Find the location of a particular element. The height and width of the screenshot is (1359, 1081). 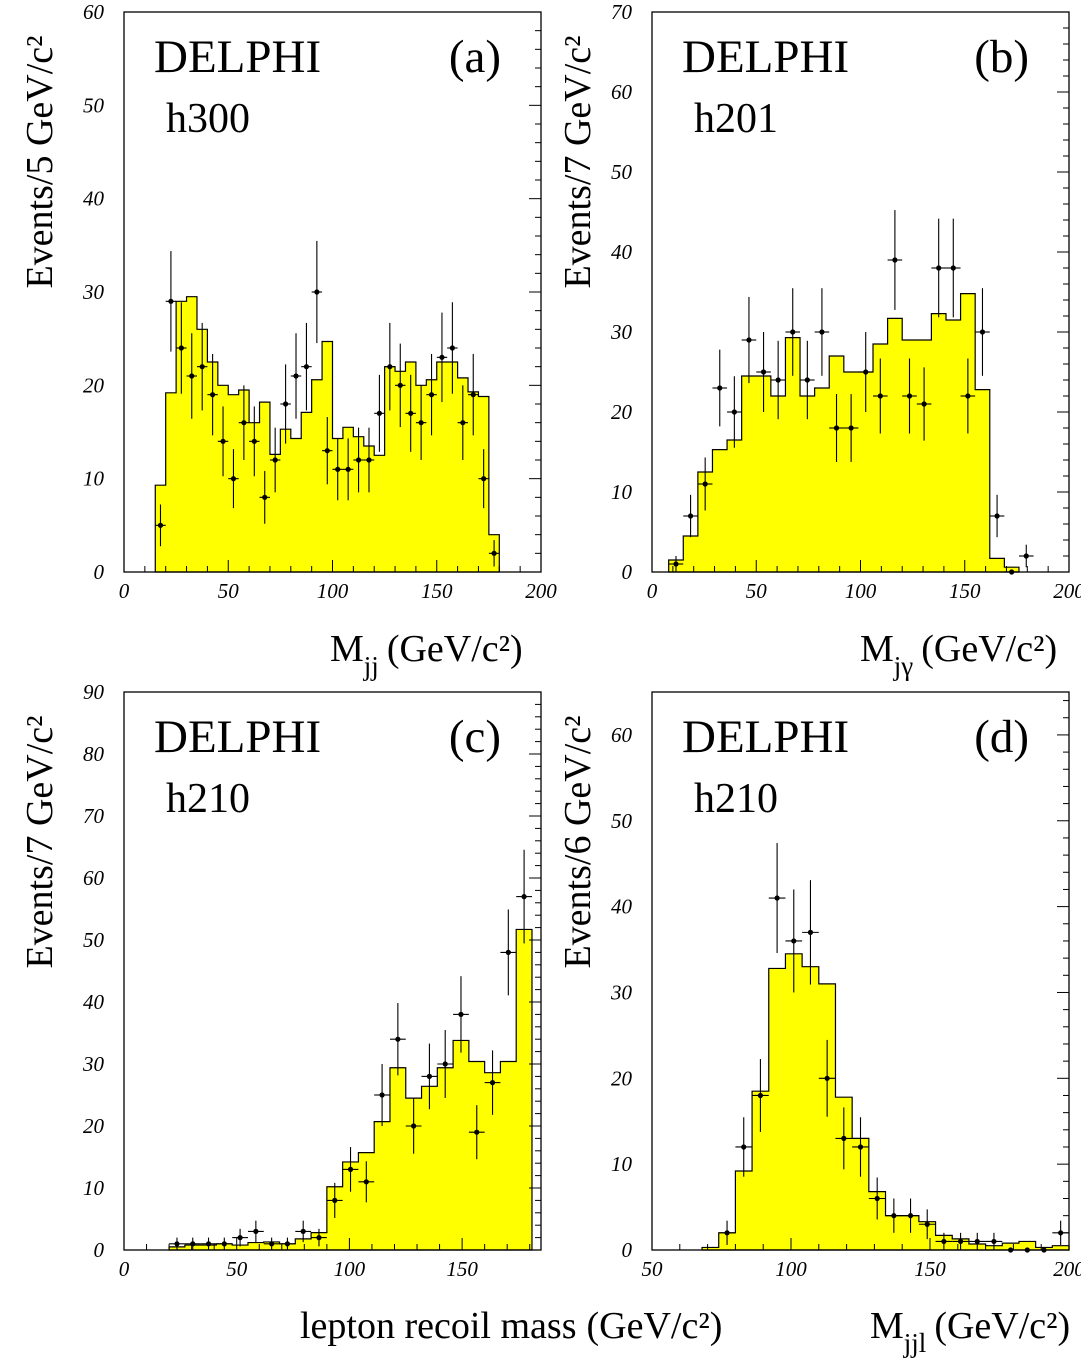

panel-label: (b) is located at coordinates (1001, 57).